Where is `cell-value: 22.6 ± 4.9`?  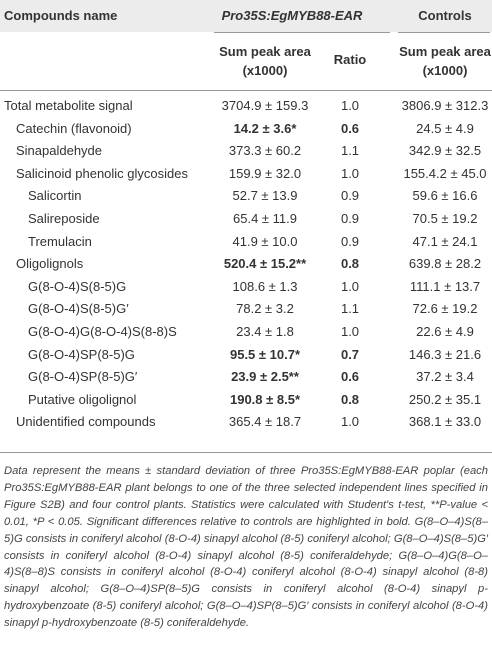 cell-value: 22.6 ± 4.9 is located at coordinates (445, 331).